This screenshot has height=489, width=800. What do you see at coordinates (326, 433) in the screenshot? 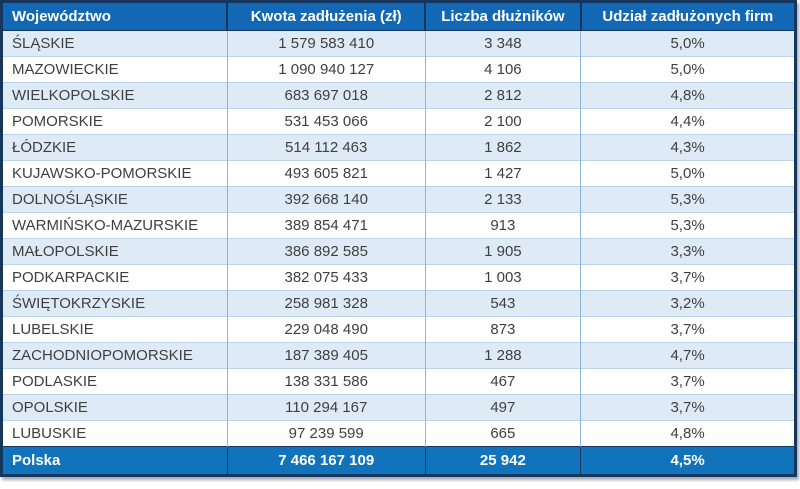
I see `cell-kwota-zadluzenia: 97 239 599` at bounding box center [326, 433].